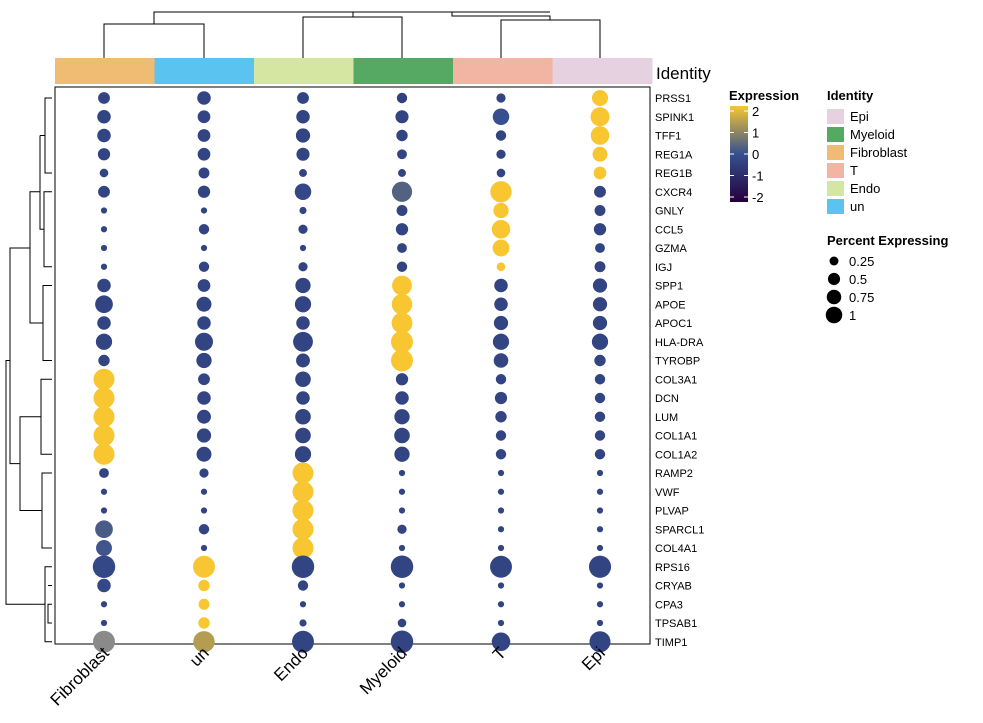 The height and width of the screenshot is (723, 983). I want to click on dot-gzma-myeloid, so click(402, 248).